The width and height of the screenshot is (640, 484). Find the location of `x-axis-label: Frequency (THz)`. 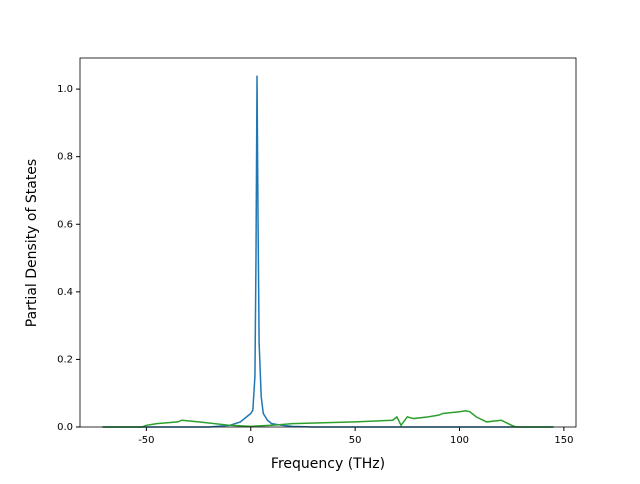

x-axis-label: Frequency (THz) is located at coordinates (328, 464).